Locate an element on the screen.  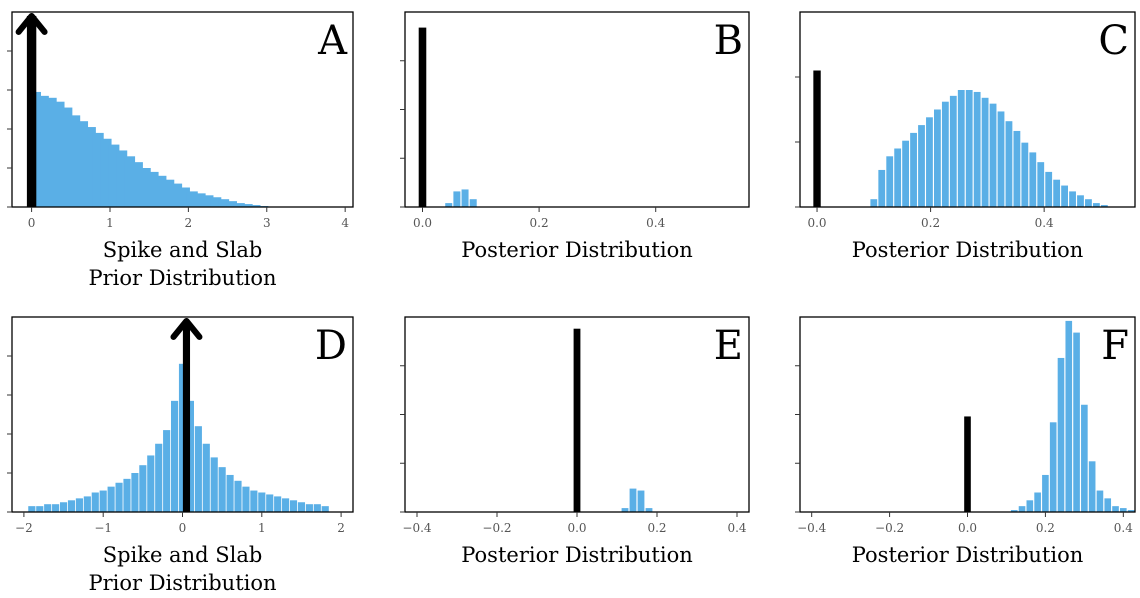
panel-d: −2 −1 0 1 2 D Spike and Slab Prior Distribution is located at coordinates (180, 455).